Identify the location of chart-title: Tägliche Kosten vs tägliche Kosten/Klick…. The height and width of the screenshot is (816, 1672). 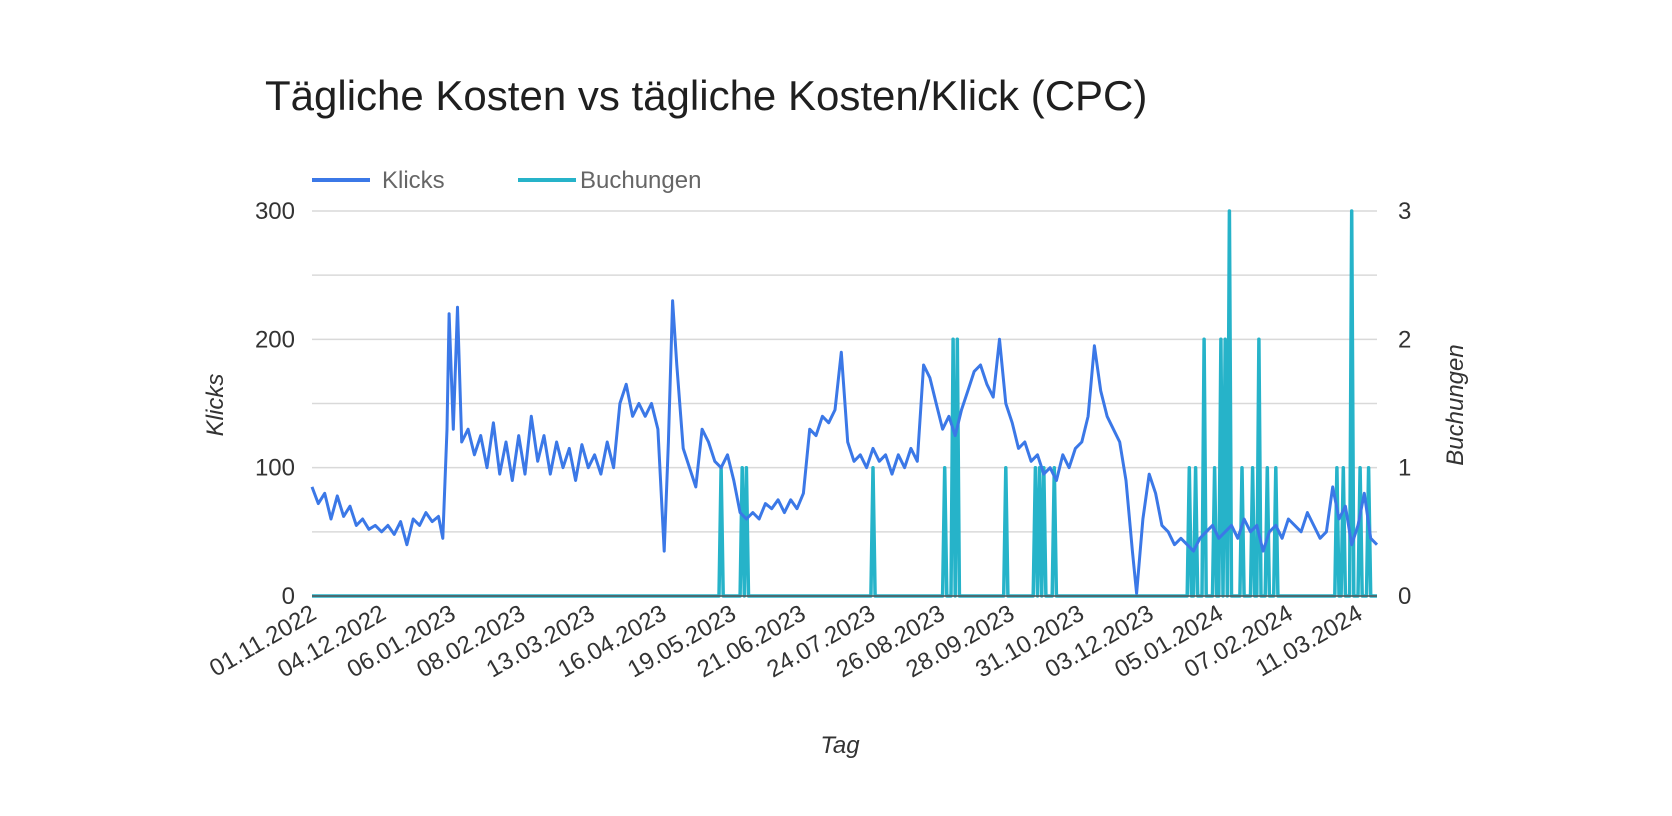
(706, 95).